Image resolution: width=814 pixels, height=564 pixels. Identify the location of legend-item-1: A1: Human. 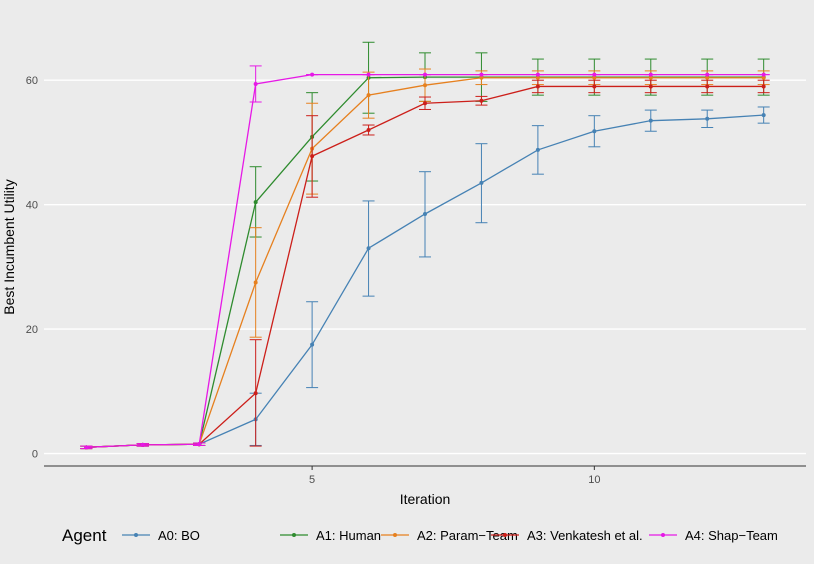
(330, 535).